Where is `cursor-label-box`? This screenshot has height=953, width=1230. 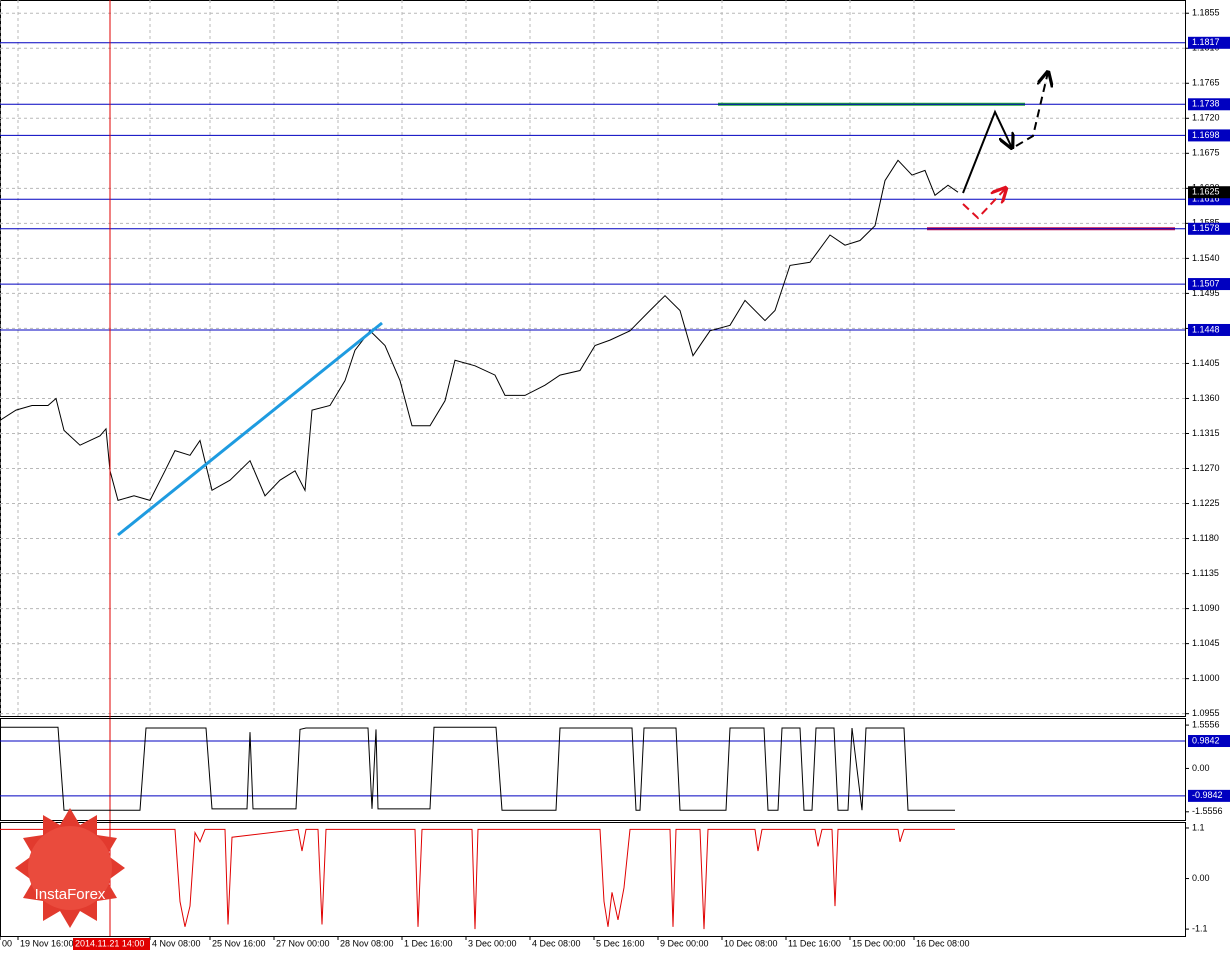 cursor-label-box is located at coordinates (111, 944).